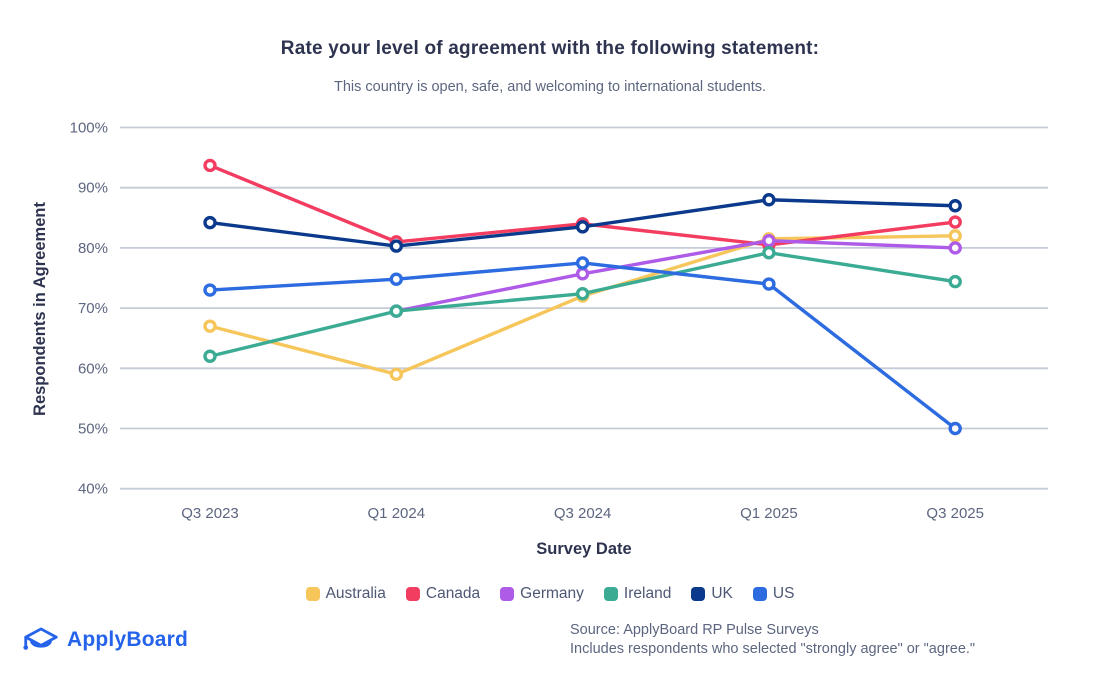 Image resolution: width=1100 pixels, height=676 pixels. Describe the element at coordinates (93, 489) in the screenshot. I see `y-tick-label: 40%` at that location.